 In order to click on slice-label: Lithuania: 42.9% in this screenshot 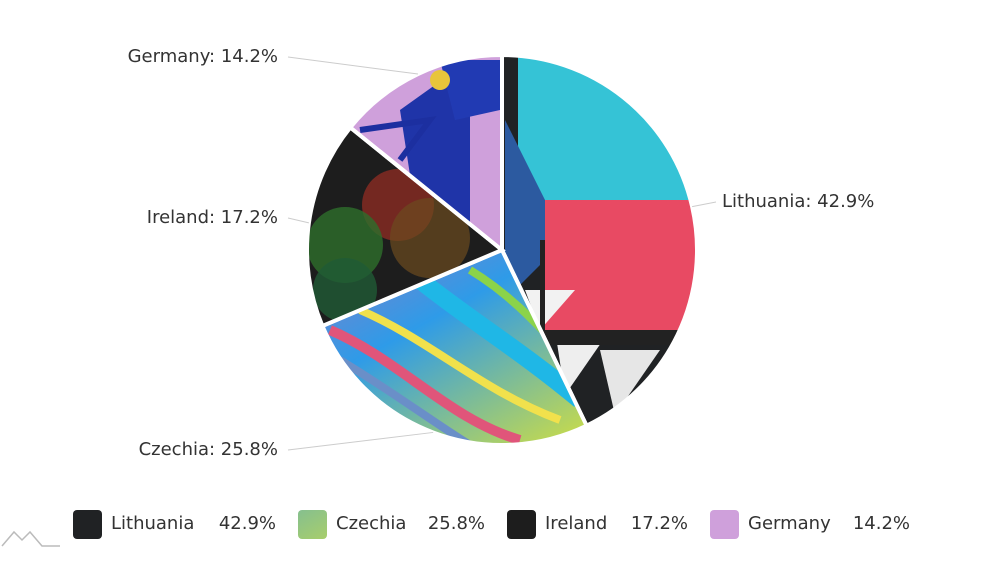, I will do `click(798, 201)`.